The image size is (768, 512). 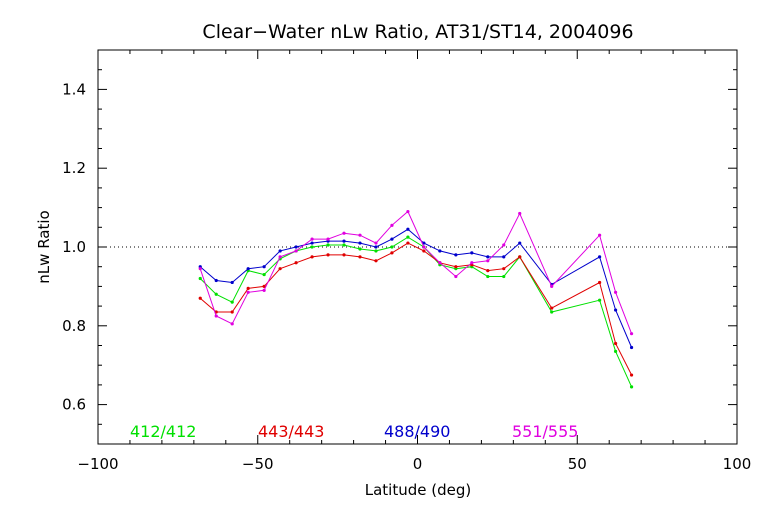 What do you see at coordinates (74, 326) in the screenshot?
I see `y-tick-label: 0.8` at bounding box center [74, 326].